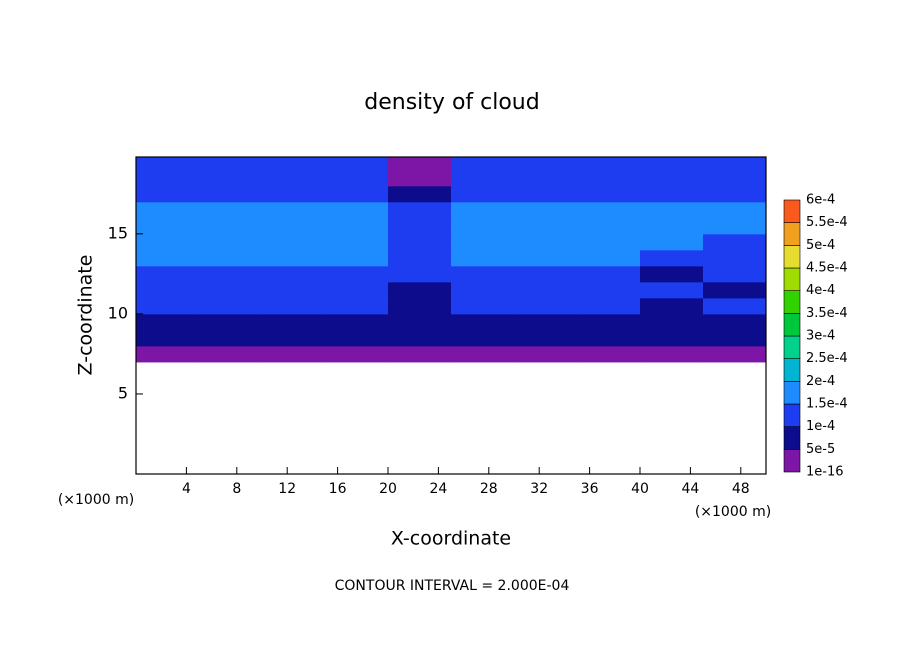 The height and width of the screenshot is (654, 904). Describe the element at coordinates (123, 392) in the screenshot. I see `y-tick-label: 5` at that location.